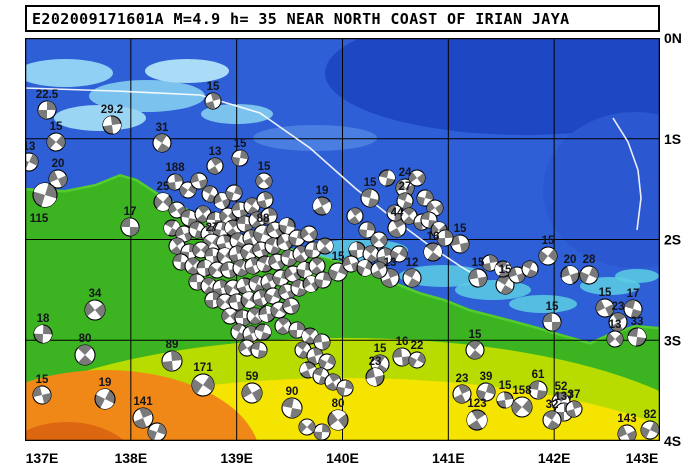  I want to click on plate-boundary-line, so click(627, 174).